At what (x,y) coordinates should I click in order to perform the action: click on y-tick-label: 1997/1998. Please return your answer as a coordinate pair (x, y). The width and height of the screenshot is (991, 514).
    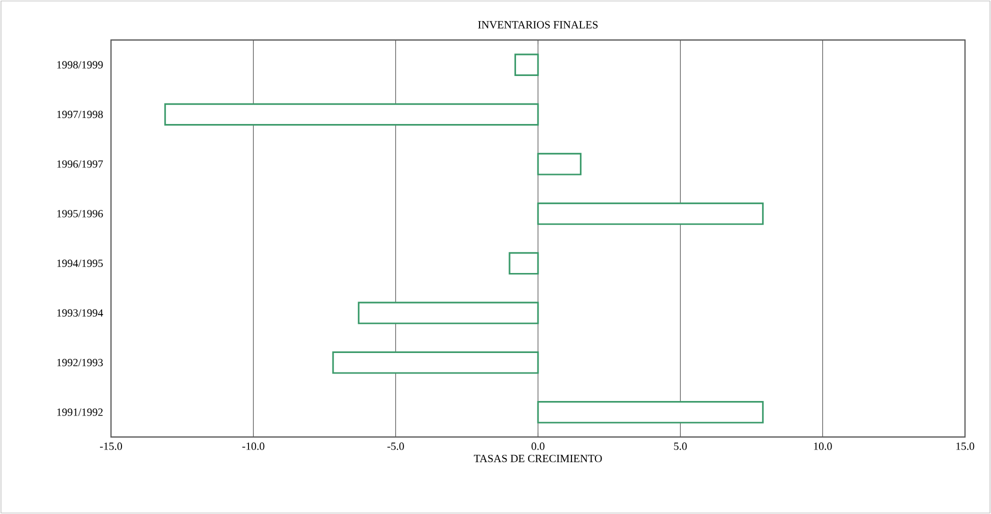
    Looking at the image, I should click on (80, 114).